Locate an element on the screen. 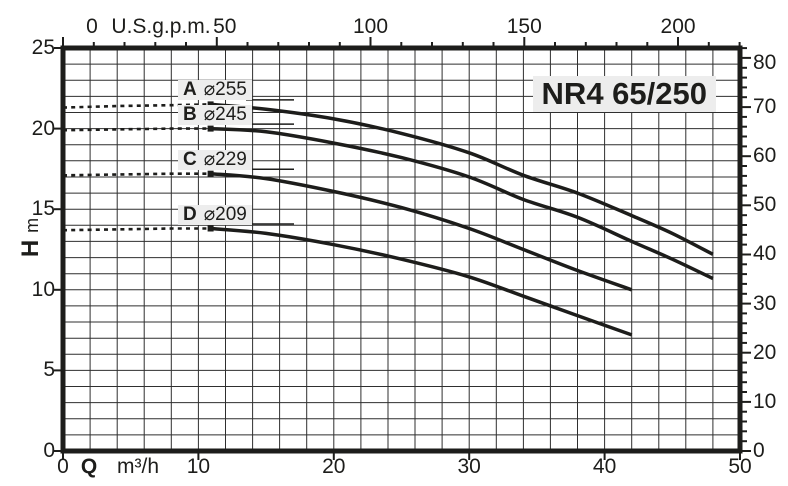 Image resolution: width=788 pixels, height=486 pixels. left-axis-tick-0: 0 is located at coordinates (49, 450).